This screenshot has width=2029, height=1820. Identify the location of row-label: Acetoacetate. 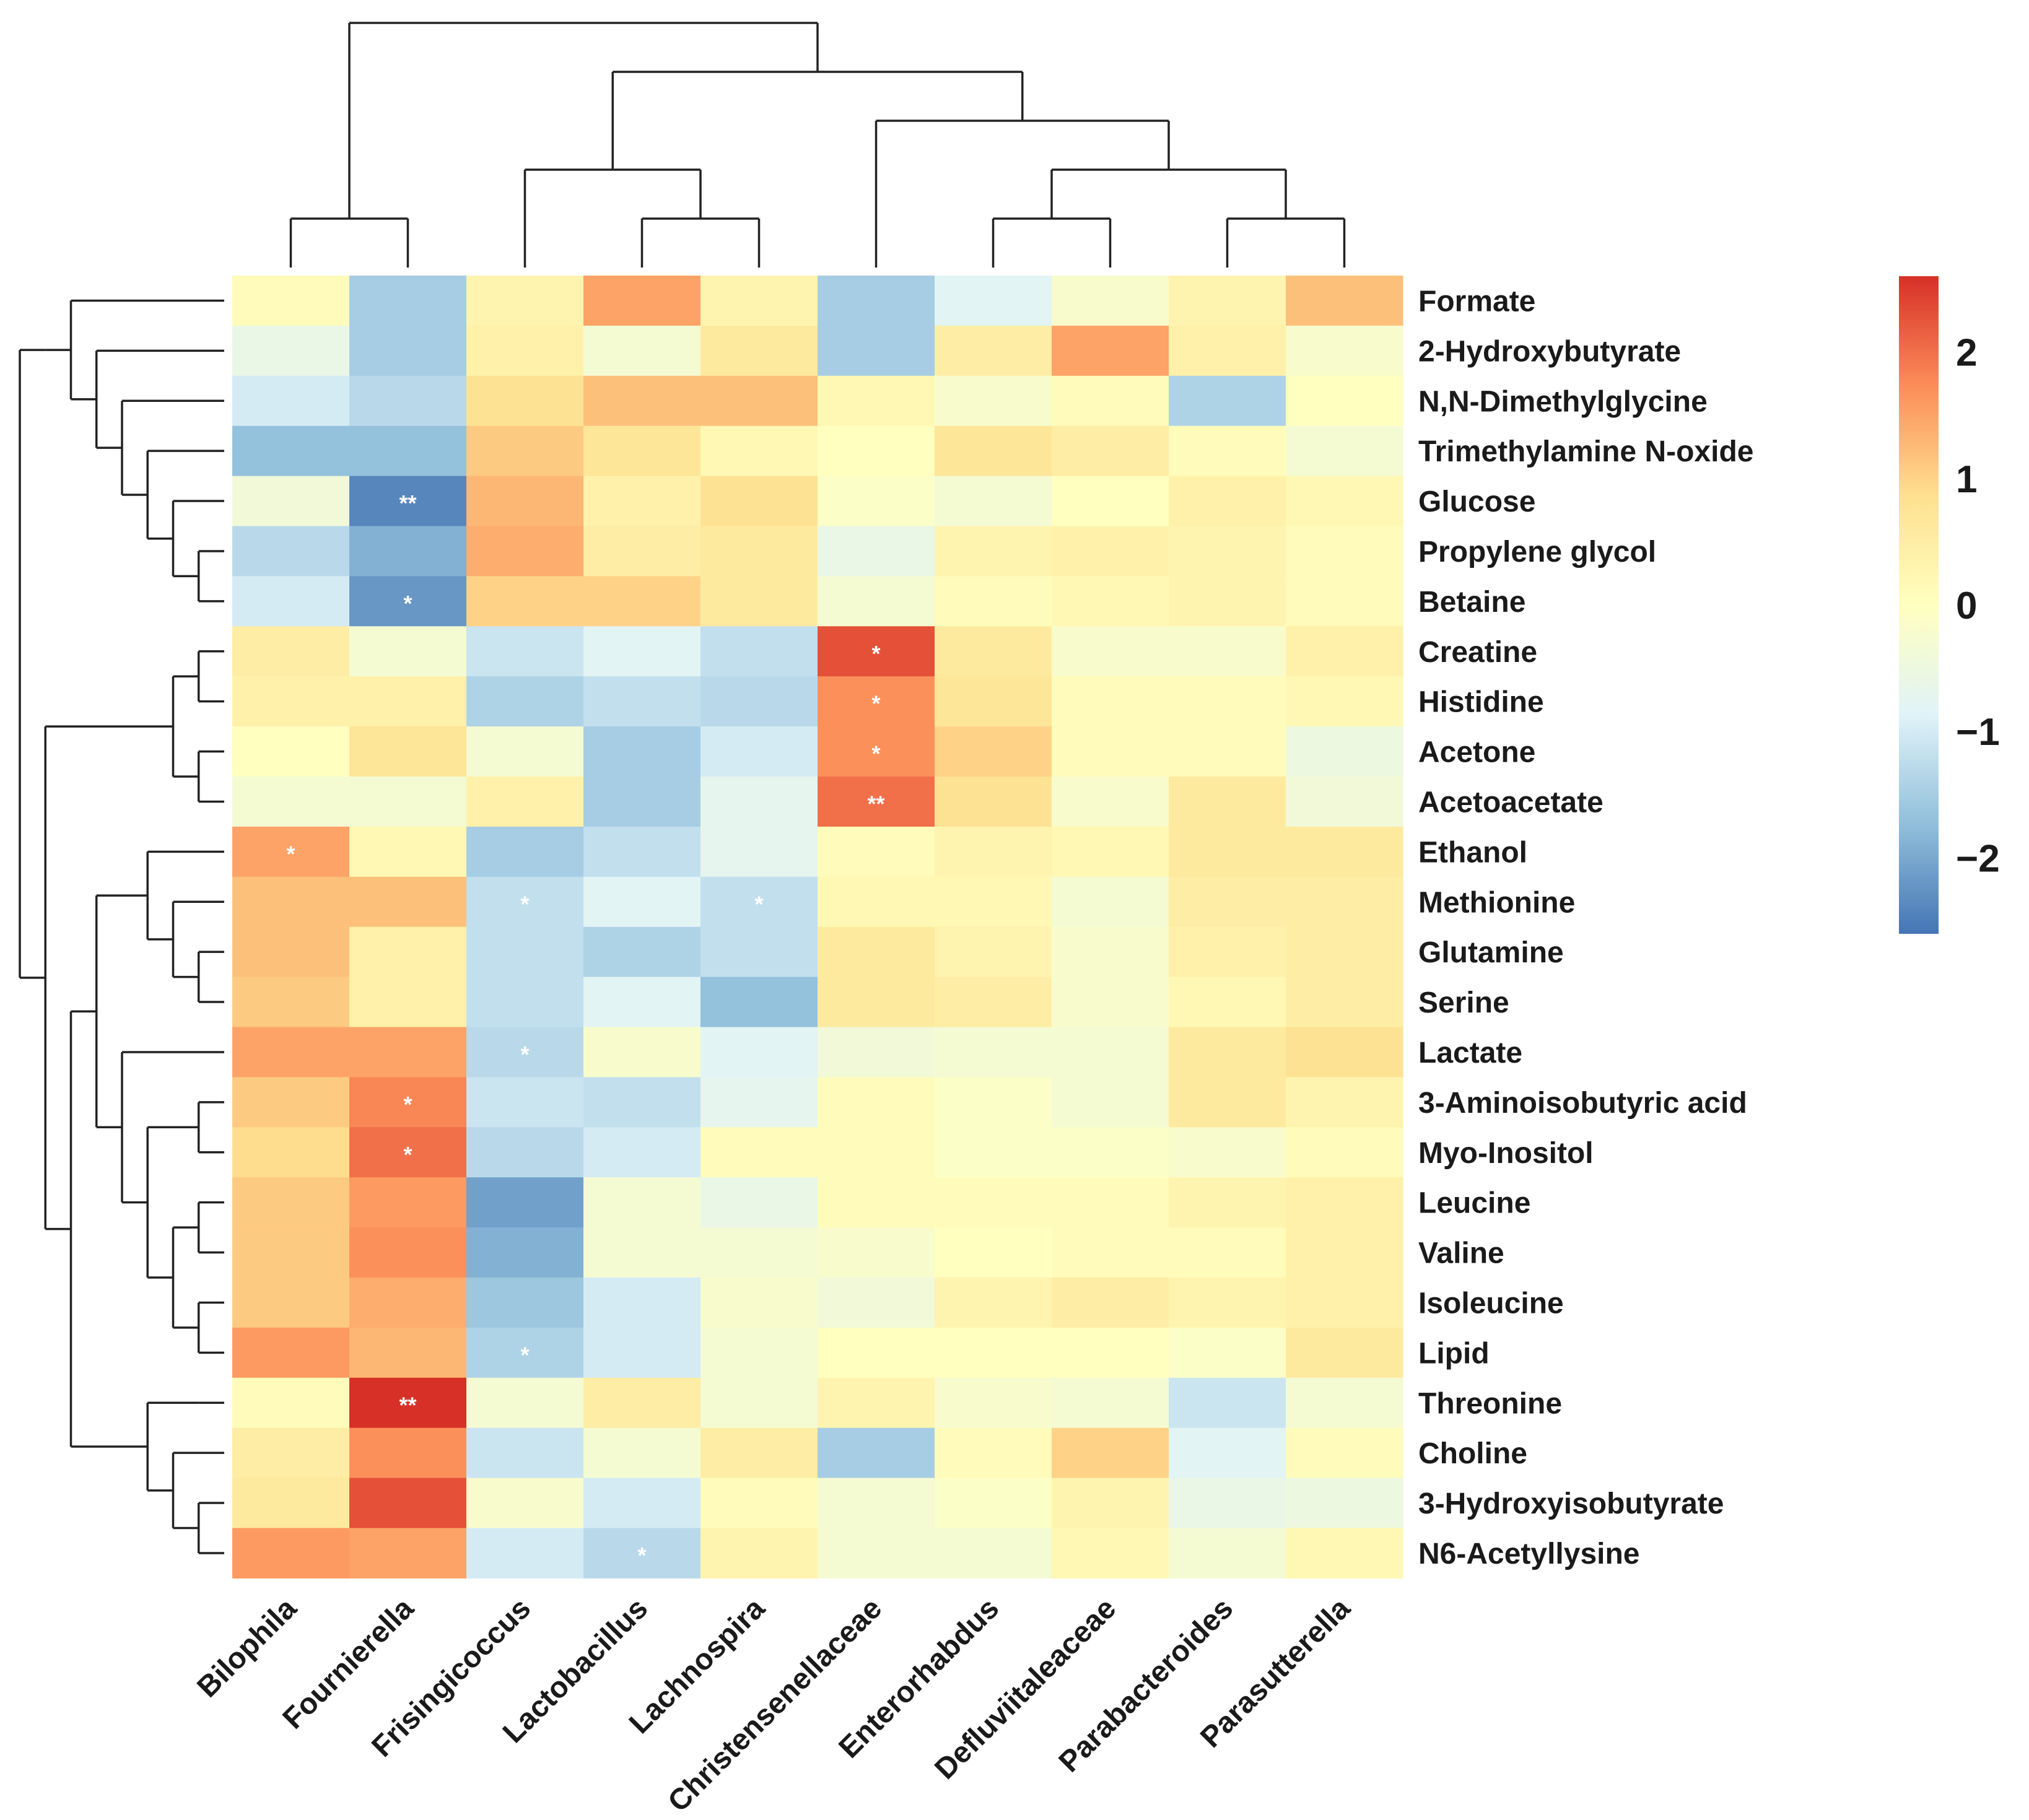
(1511, 802).